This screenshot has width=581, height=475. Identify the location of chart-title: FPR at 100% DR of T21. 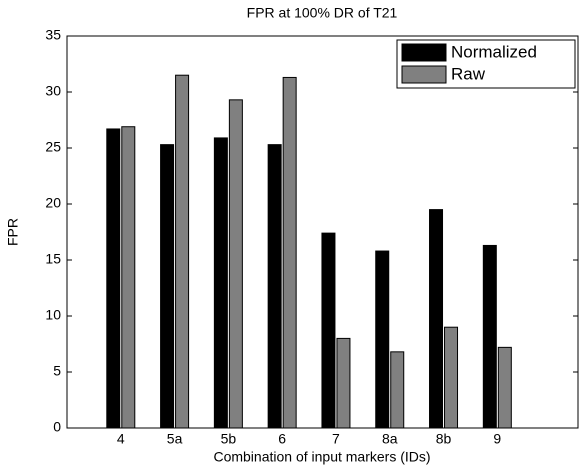
(322, 13).